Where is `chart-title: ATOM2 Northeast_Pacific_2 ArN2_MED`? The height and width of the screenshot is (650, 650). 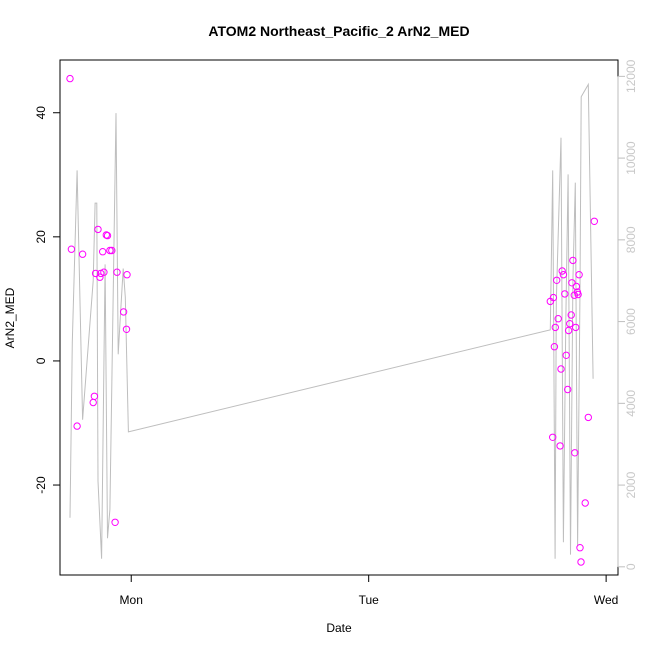
chart-title: ATOM2 Northeast_Pacific_2 ArN2_MED is located at coordinates (338, 31).